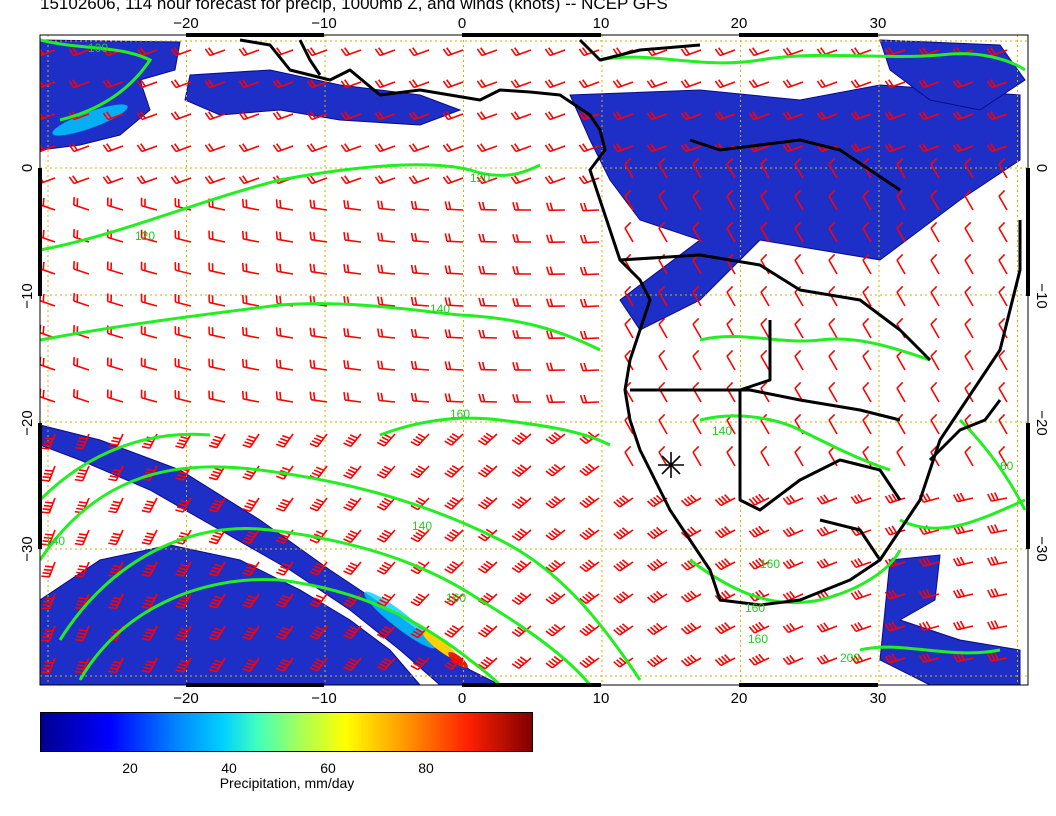  Describe the element at coordinates (462, 698) in the screenshot. I see `lon-tick-label: 0` at that location.